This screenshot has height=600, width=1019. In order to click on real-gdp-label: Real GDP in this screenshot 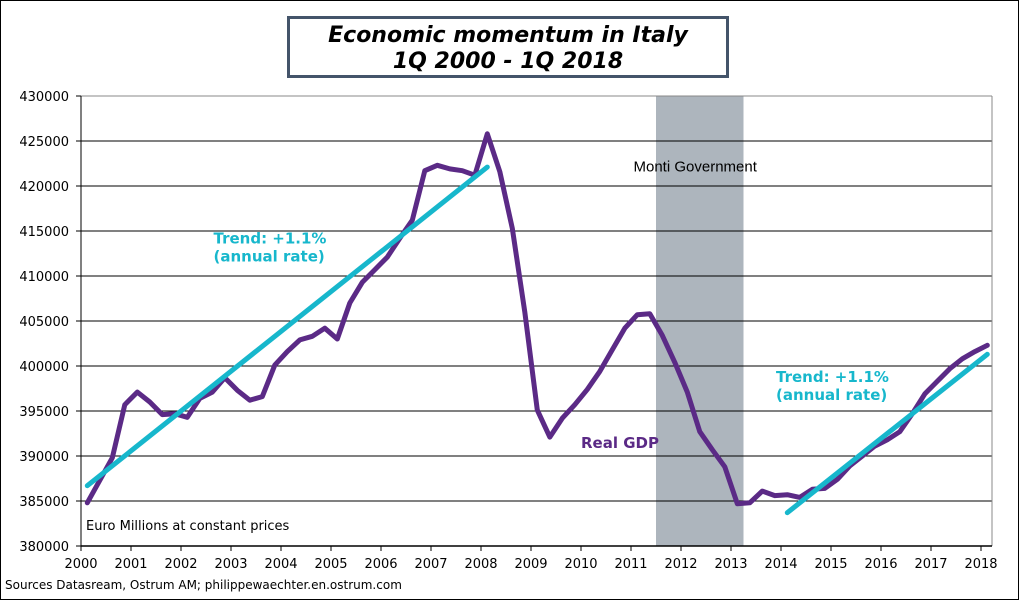, I will do `click(620, 443)`.